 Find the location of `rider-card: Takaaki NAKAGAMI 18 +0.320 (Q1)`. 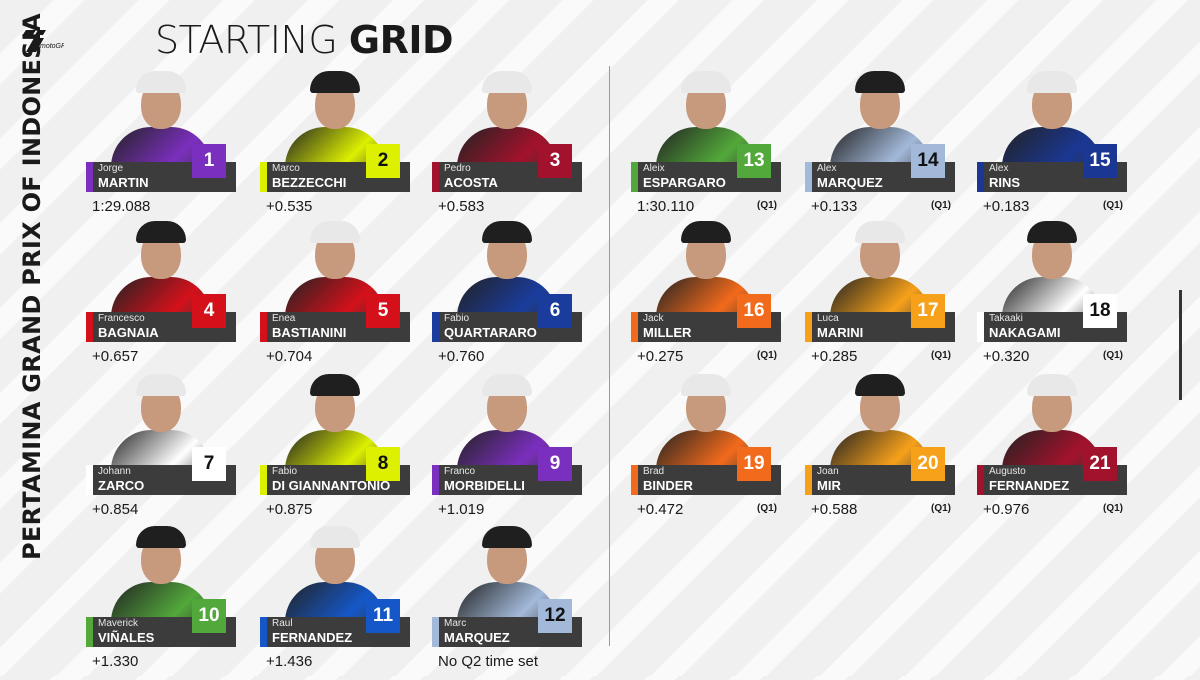

rider-card: Takaaki NAKAGAMI 18 +0.320 (Q1) is located at coordinates (1052, 295).